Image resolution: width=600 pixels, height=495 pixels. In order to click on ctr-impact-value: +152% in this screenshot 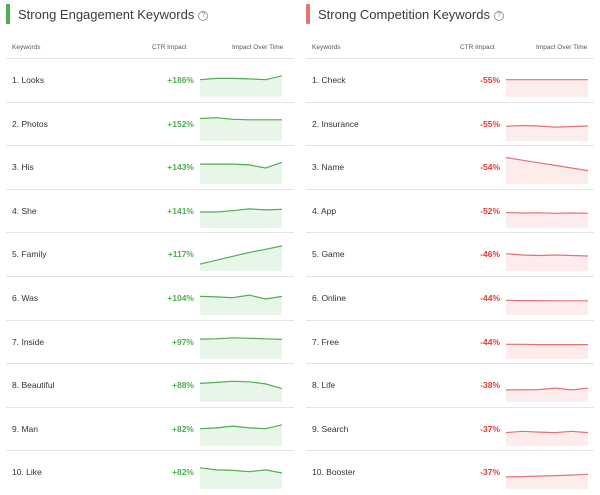, I will do `click(180, 123)`.